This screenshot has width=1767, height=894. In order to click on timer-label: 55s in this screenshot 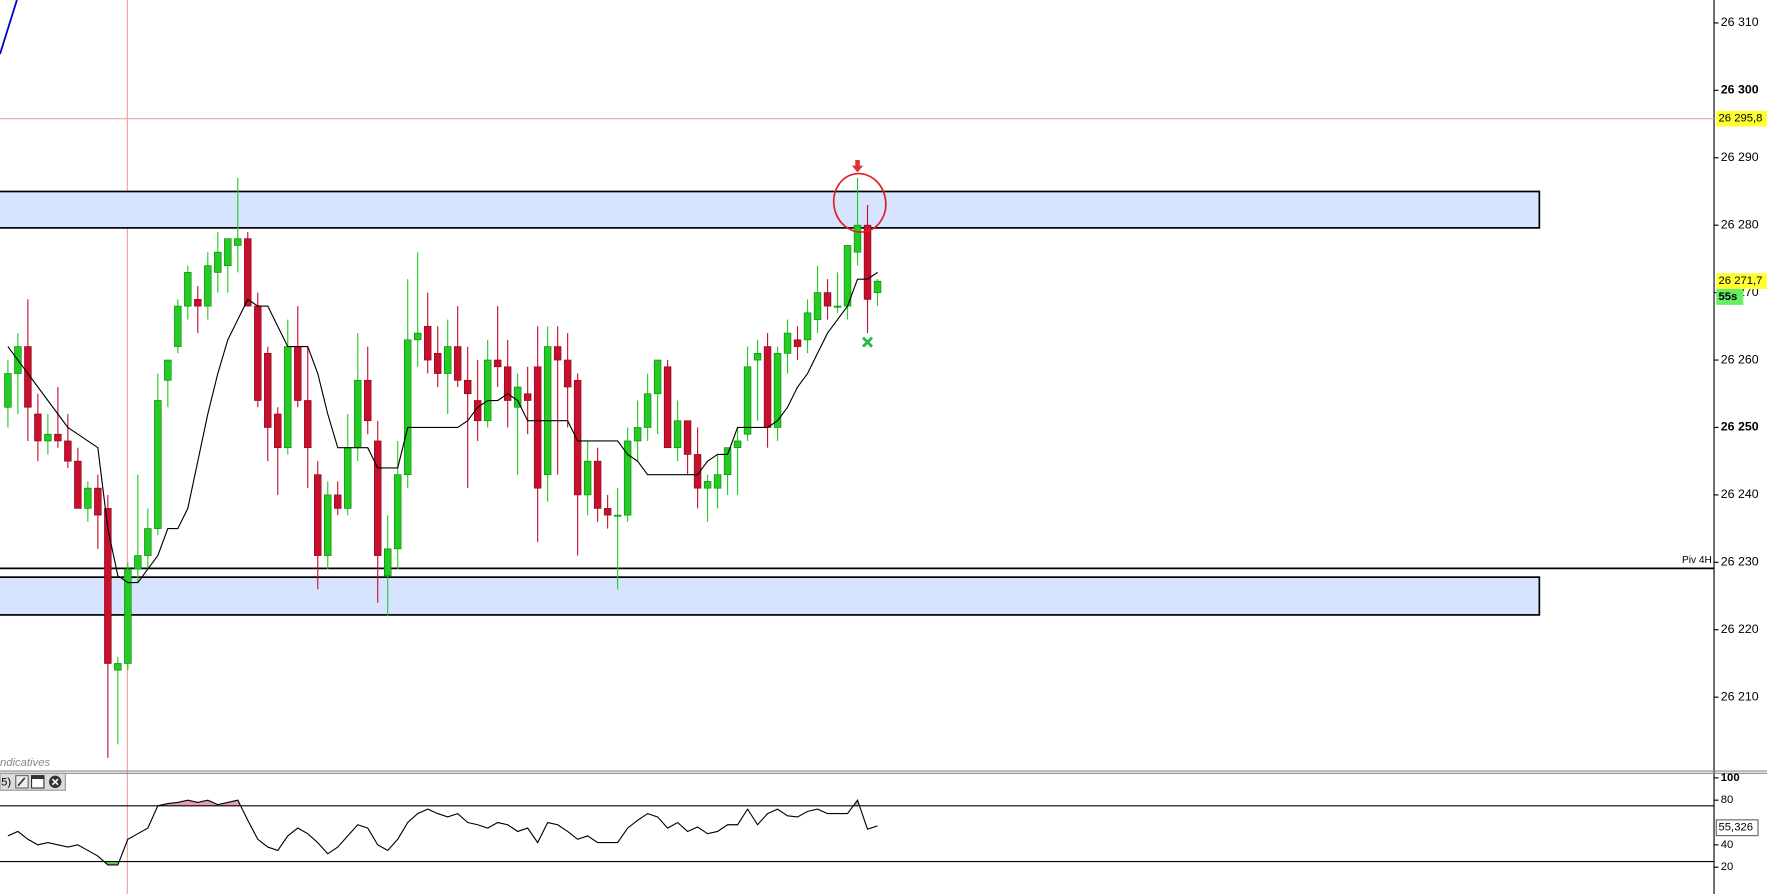, I will do `click(1728, 297)`.